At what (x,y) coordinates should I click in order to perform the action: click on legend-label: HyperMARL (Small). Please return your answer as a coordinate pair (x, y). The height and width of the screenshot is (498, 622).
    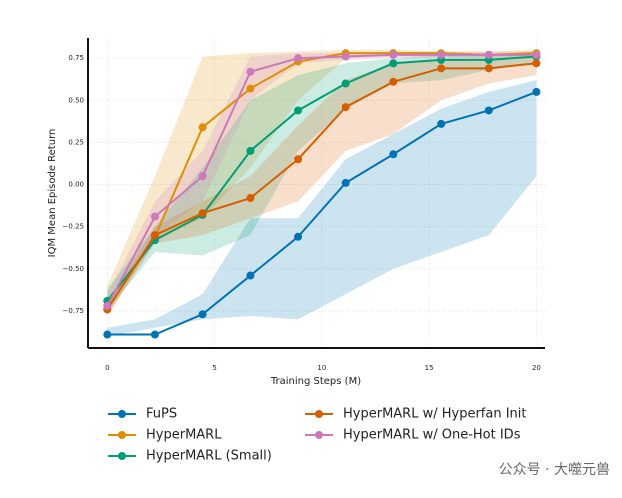
    Looking at the image, I should click on (209, 456).